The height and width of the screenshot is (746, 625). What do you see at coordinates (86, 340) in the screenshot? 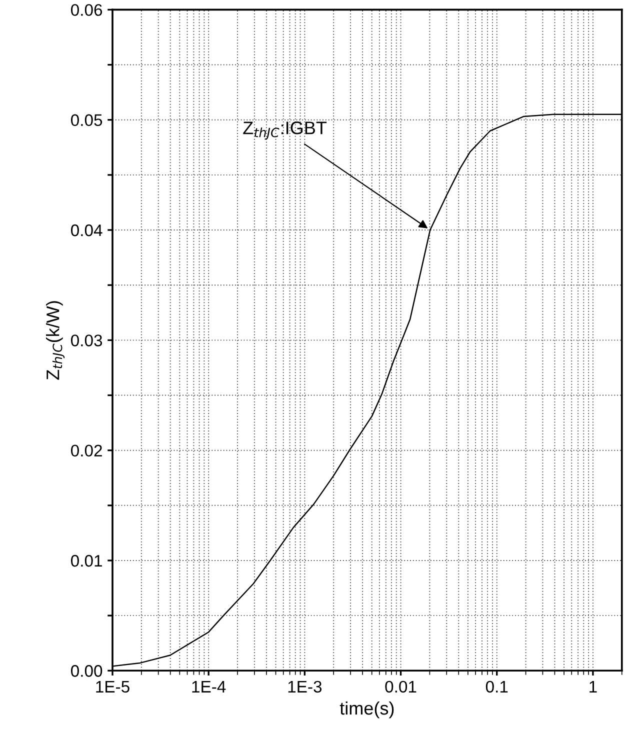
I see `y-tick-label: 0.03` at bounding box center [86, 340].